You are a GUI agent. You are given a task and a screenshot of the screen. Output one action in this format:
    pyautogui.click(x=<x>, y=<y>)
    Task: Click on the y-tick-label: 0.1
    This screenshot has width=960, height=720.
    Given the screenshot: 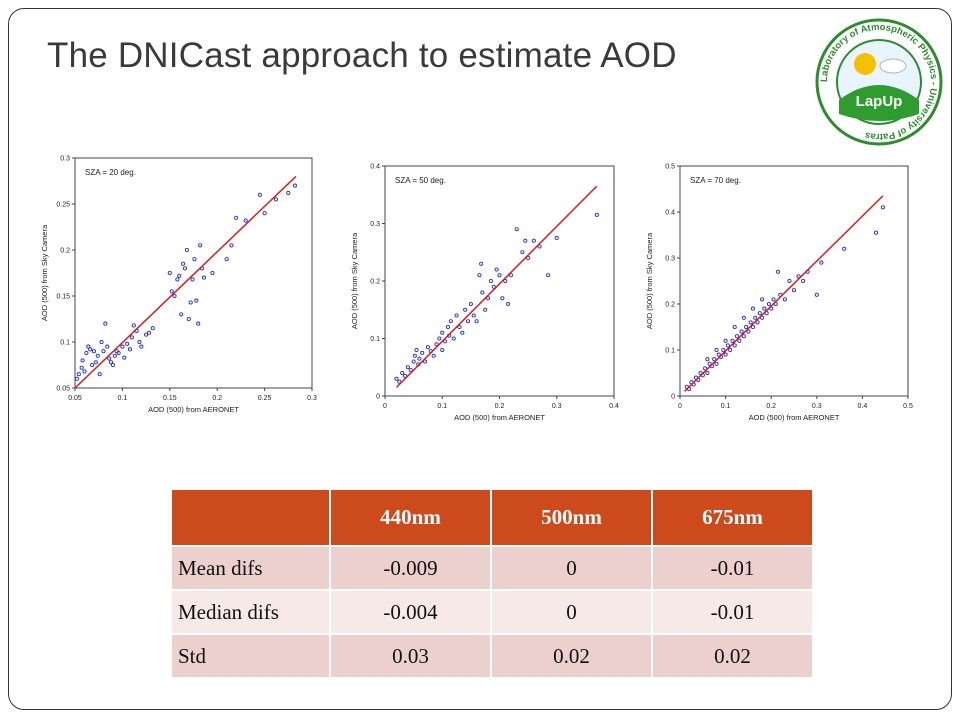 What is the action you would take?
    pyautogui.click(x=65, y=343)
    